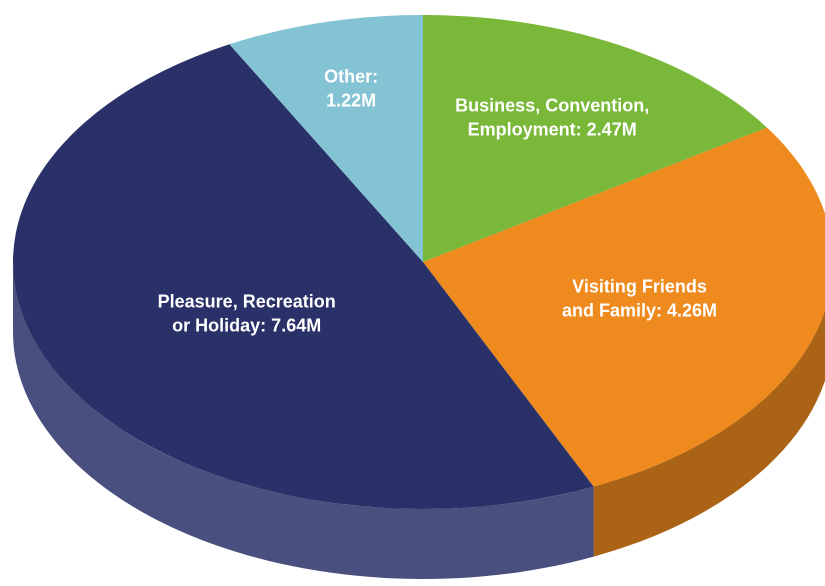 The width and height of the screenshot is (825, 586). Describe the element at coordinates (639, 287) in the screenshot. I see `slice-label: Visiting Friends` at that location.